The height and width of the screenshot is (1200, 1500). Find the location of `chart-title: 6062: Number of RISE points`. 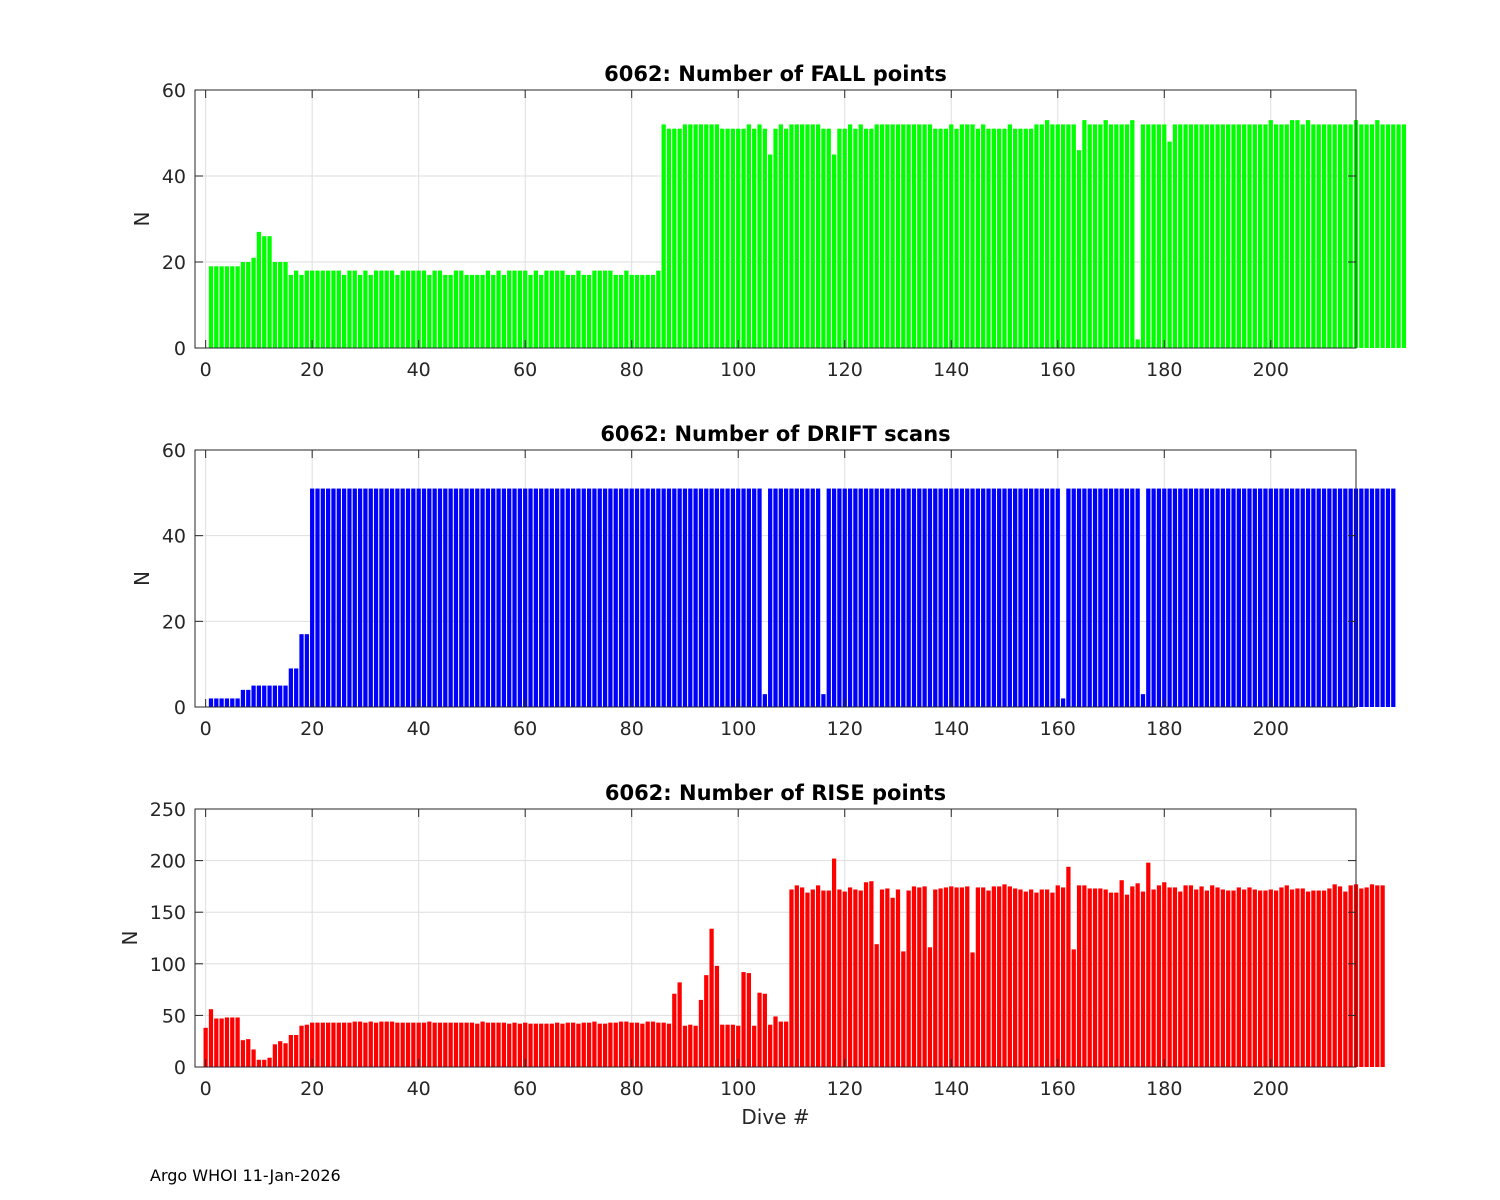

chart-title: 6062: Number of RISE points is located at coordinates (775, 793).